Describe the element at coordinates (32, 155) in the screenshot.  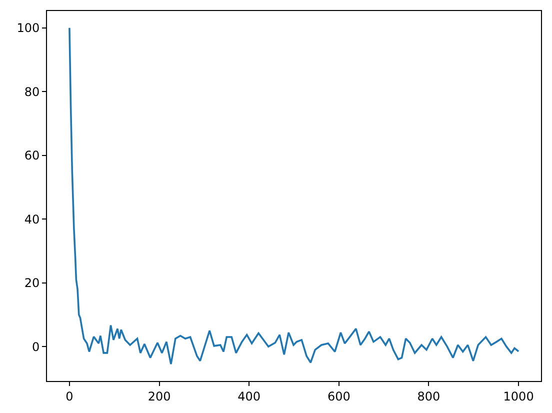
I see `y-tick-label: 60` at that location.